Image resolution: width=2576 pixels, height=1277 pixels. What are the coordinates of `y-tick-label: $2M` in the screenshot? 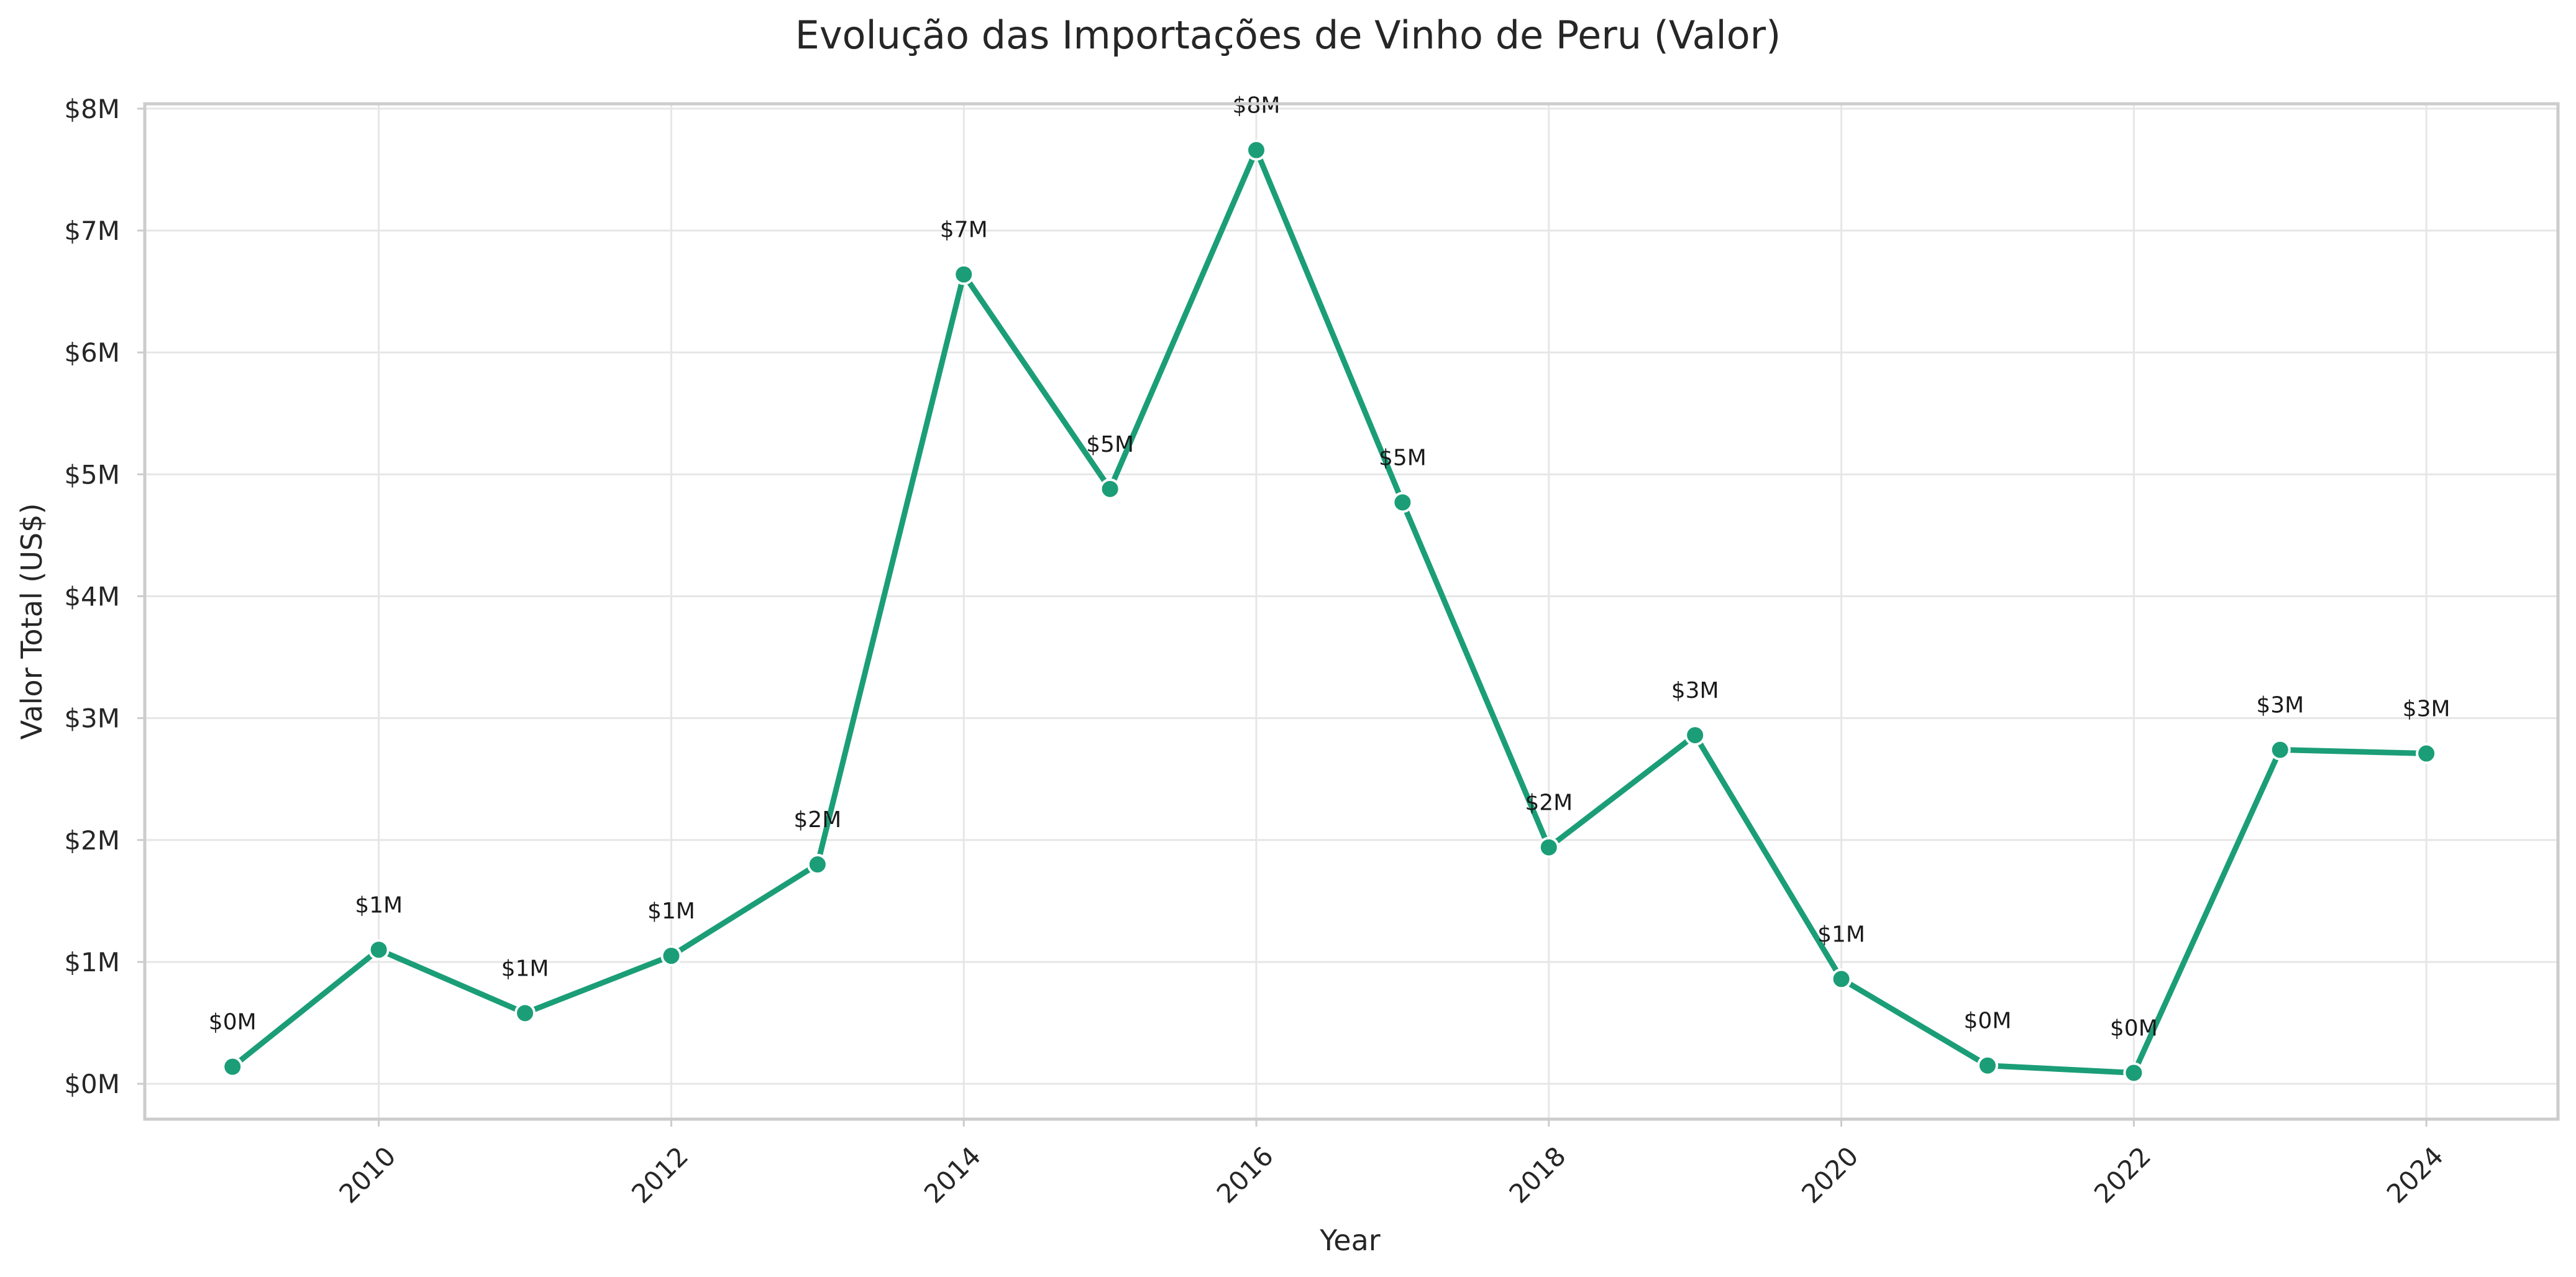 It's located at (92, 840).